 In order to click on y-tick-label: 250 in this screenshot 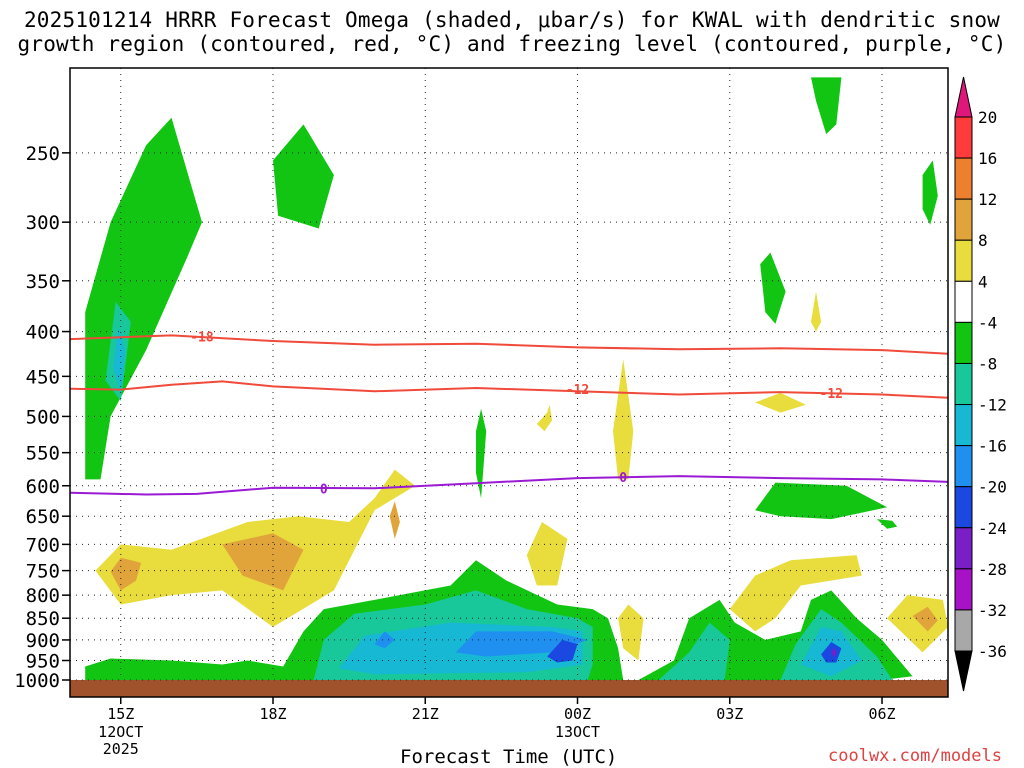, I will do `click(43, 154)`.